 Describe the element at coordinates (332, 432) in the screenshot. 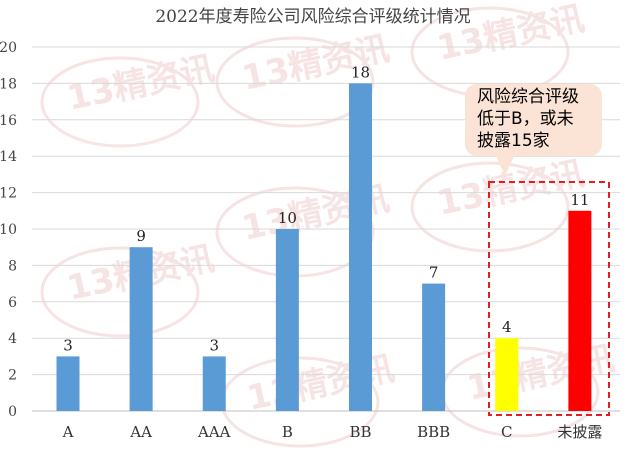

I see `x-axis-tick-labels: A AA AAA B BB BBB C 未披露` at that location.